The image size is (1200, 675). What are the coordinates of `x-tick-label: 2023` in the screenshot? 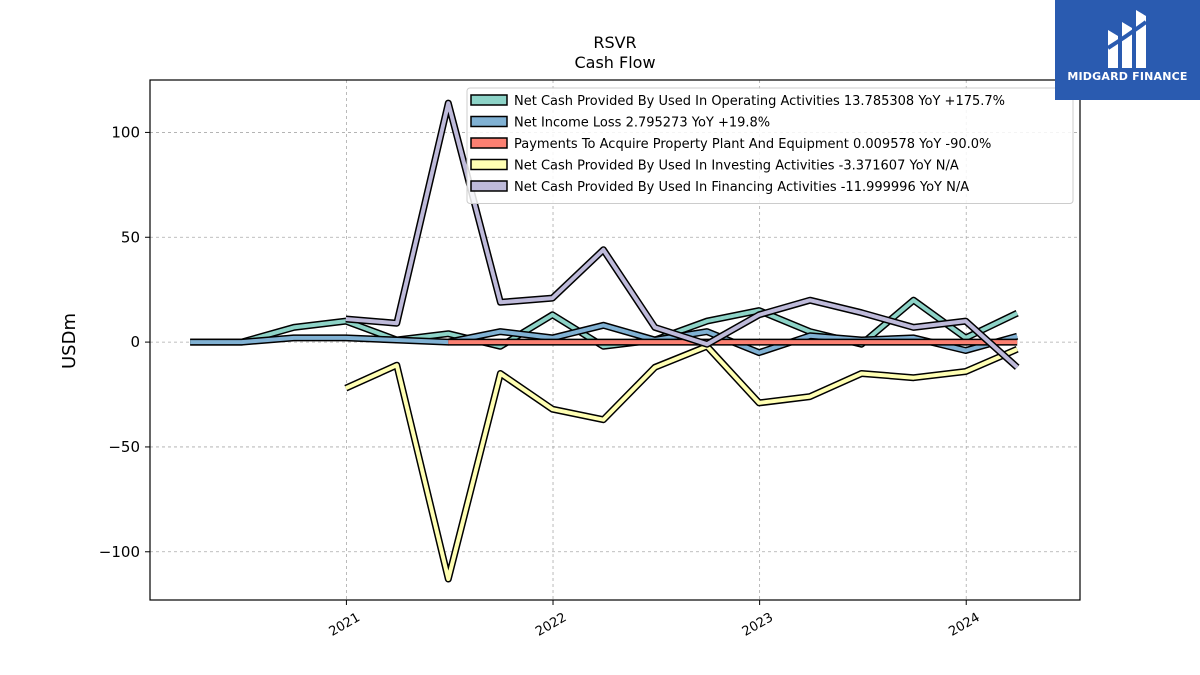 It's located at (758, 625).